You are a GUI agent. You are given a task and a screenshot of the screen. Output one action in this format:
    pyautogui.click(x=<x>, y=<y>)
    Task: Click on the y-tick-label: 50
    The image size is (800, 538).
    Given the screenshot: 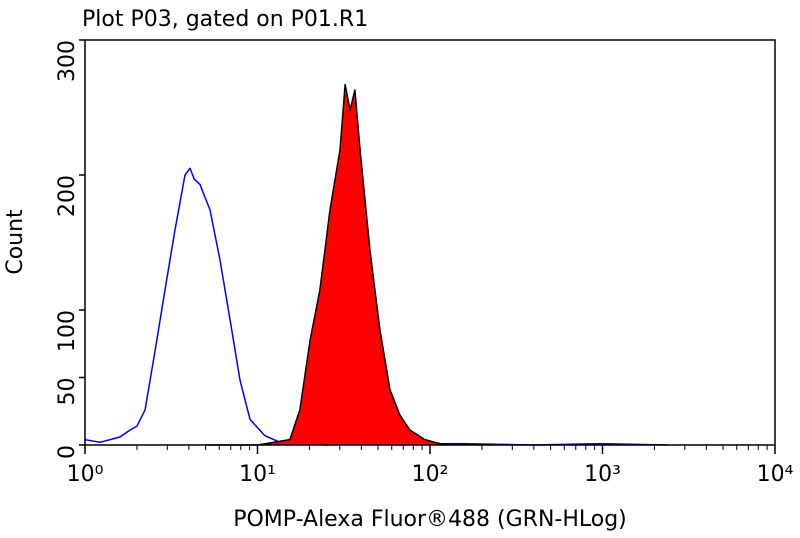 What is the action you would take?
    pyautogui.click(x=67, y=392)
    